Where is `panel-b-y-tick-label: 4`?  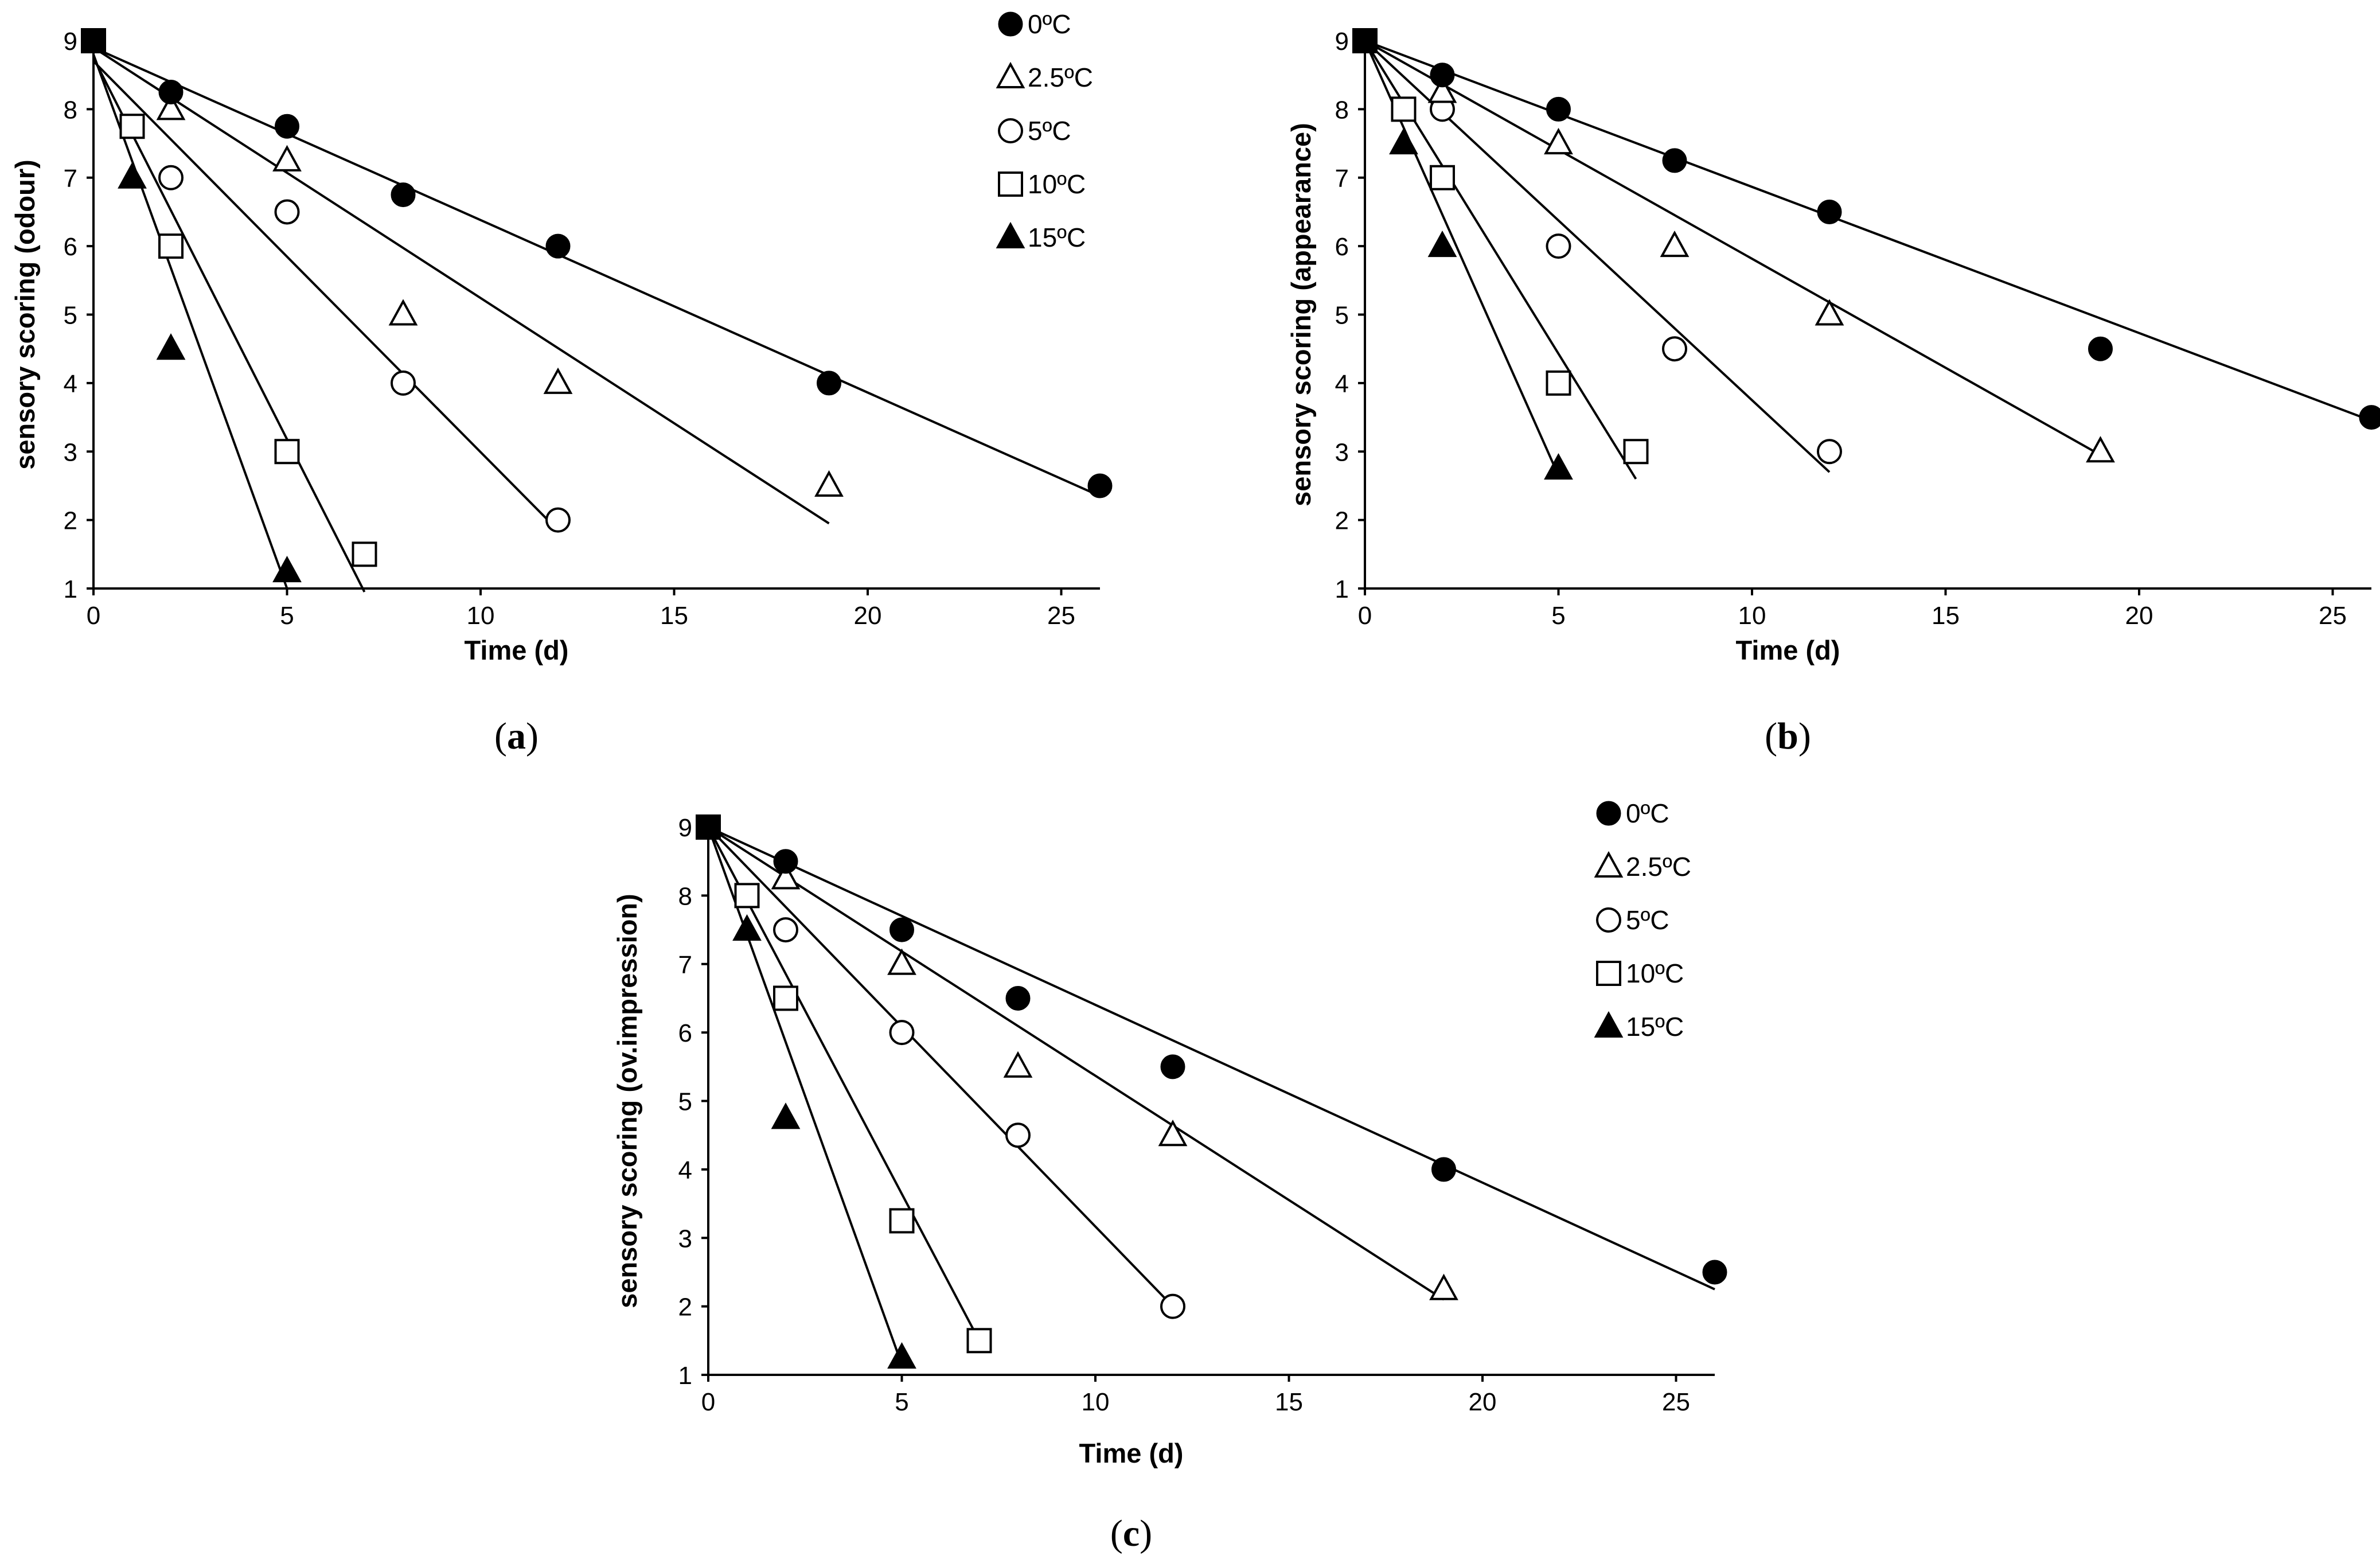
panel-b-y-tick-label: 4 is located at coordinates (1342, 384).